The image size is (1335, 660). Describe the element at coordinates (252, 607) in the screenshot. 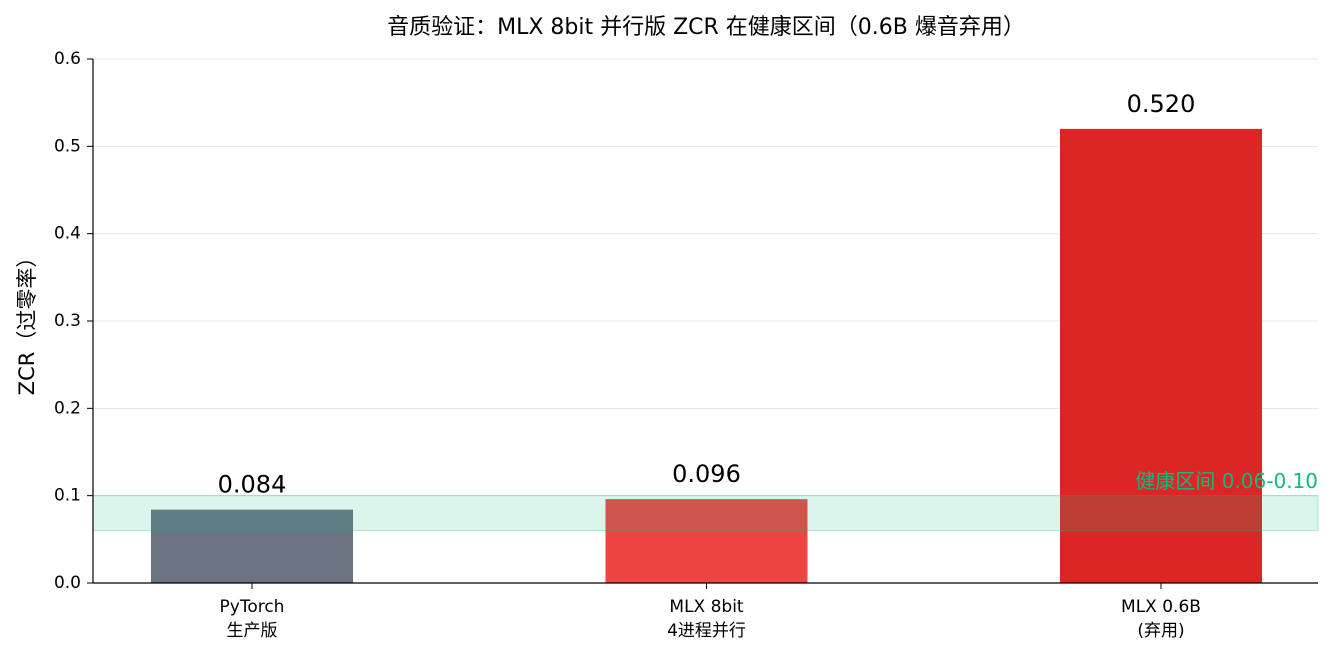

I see `x-tick-label: PyTorch` at that location.